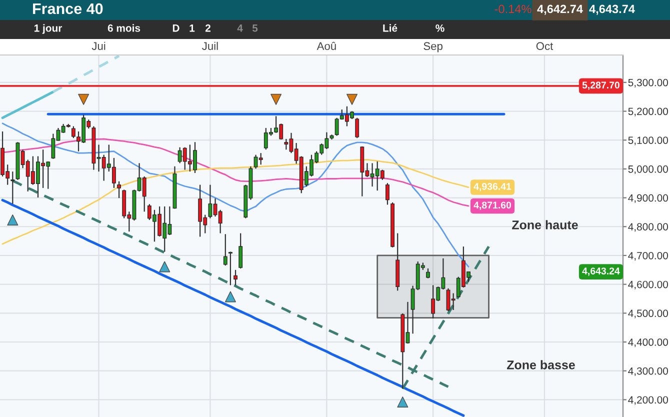  What do you see at coordinates (210, 46) in the screenshot?
I see `x-tick-label: Juil` at bounding box center [210, 46].